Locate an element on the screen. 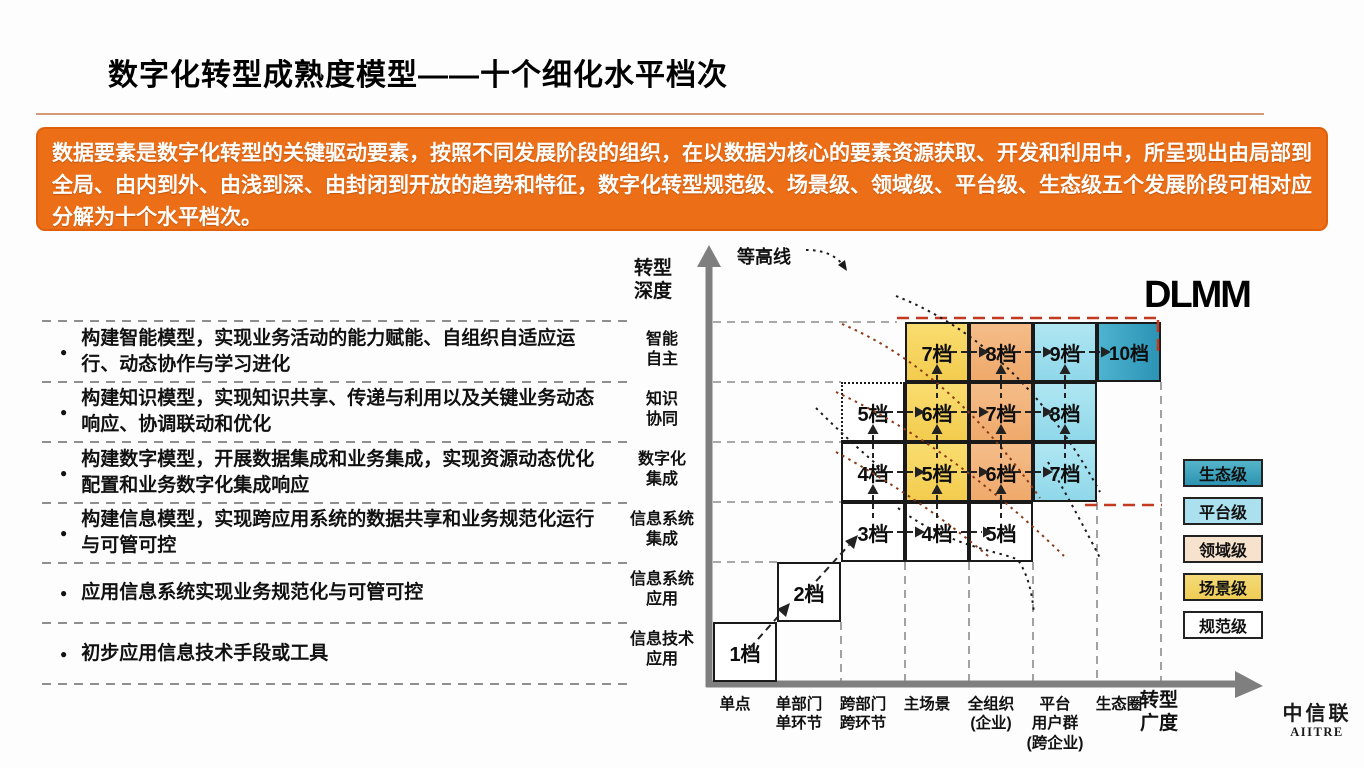 The width and height of the screenshot is (1364, 768). grid-cell-10: 10档 is located at coordinates (1129, 352).